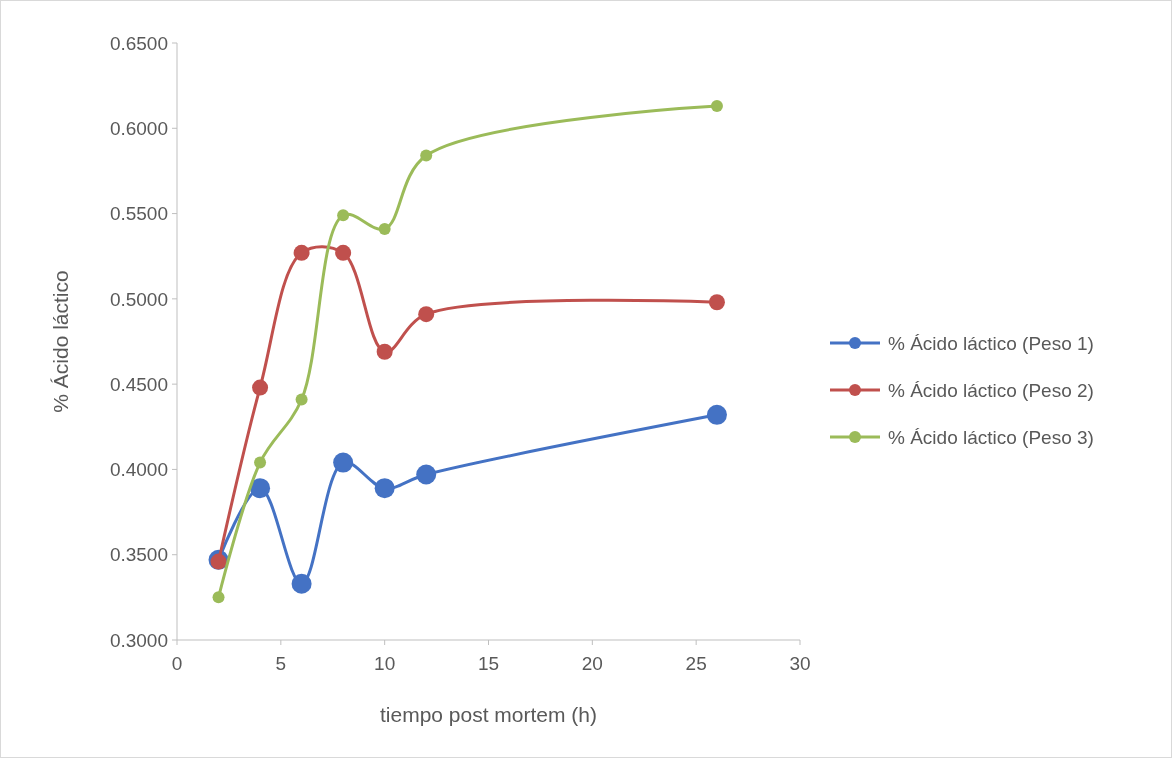  What do you see at coordinates (800, 663) in the screenshot?
I see `x-tick-label: 30` at bounding box center [800, 663].